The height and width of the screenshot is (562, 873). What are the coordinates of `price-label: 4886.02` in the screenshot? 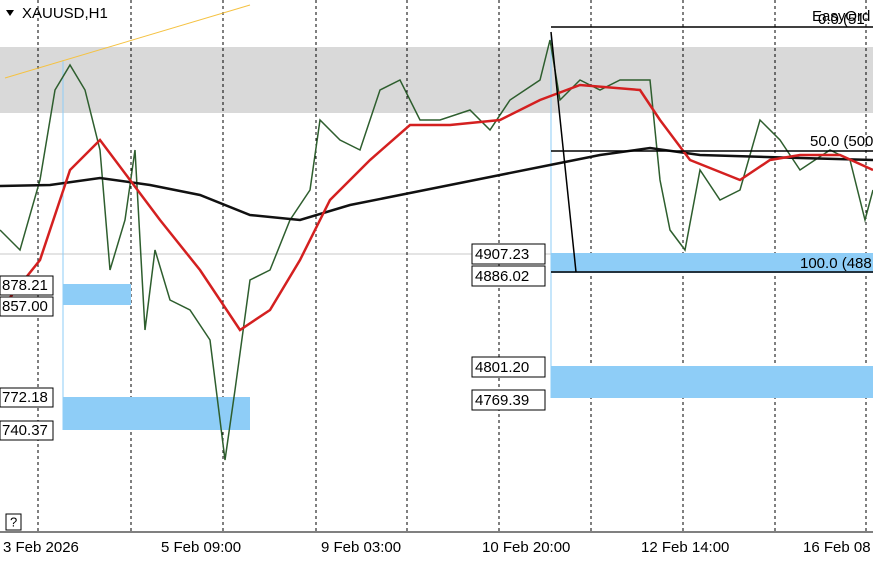 It's located at (502, 276).